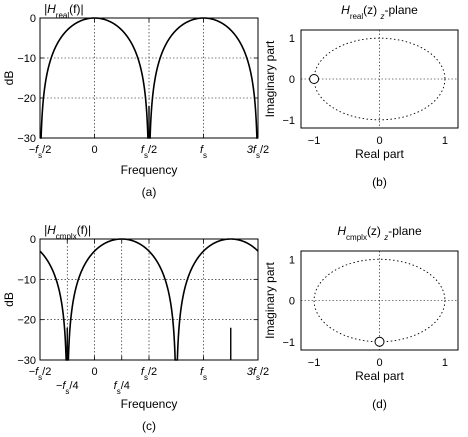  I want to click on panel-caption: (a), so click(149, 192).